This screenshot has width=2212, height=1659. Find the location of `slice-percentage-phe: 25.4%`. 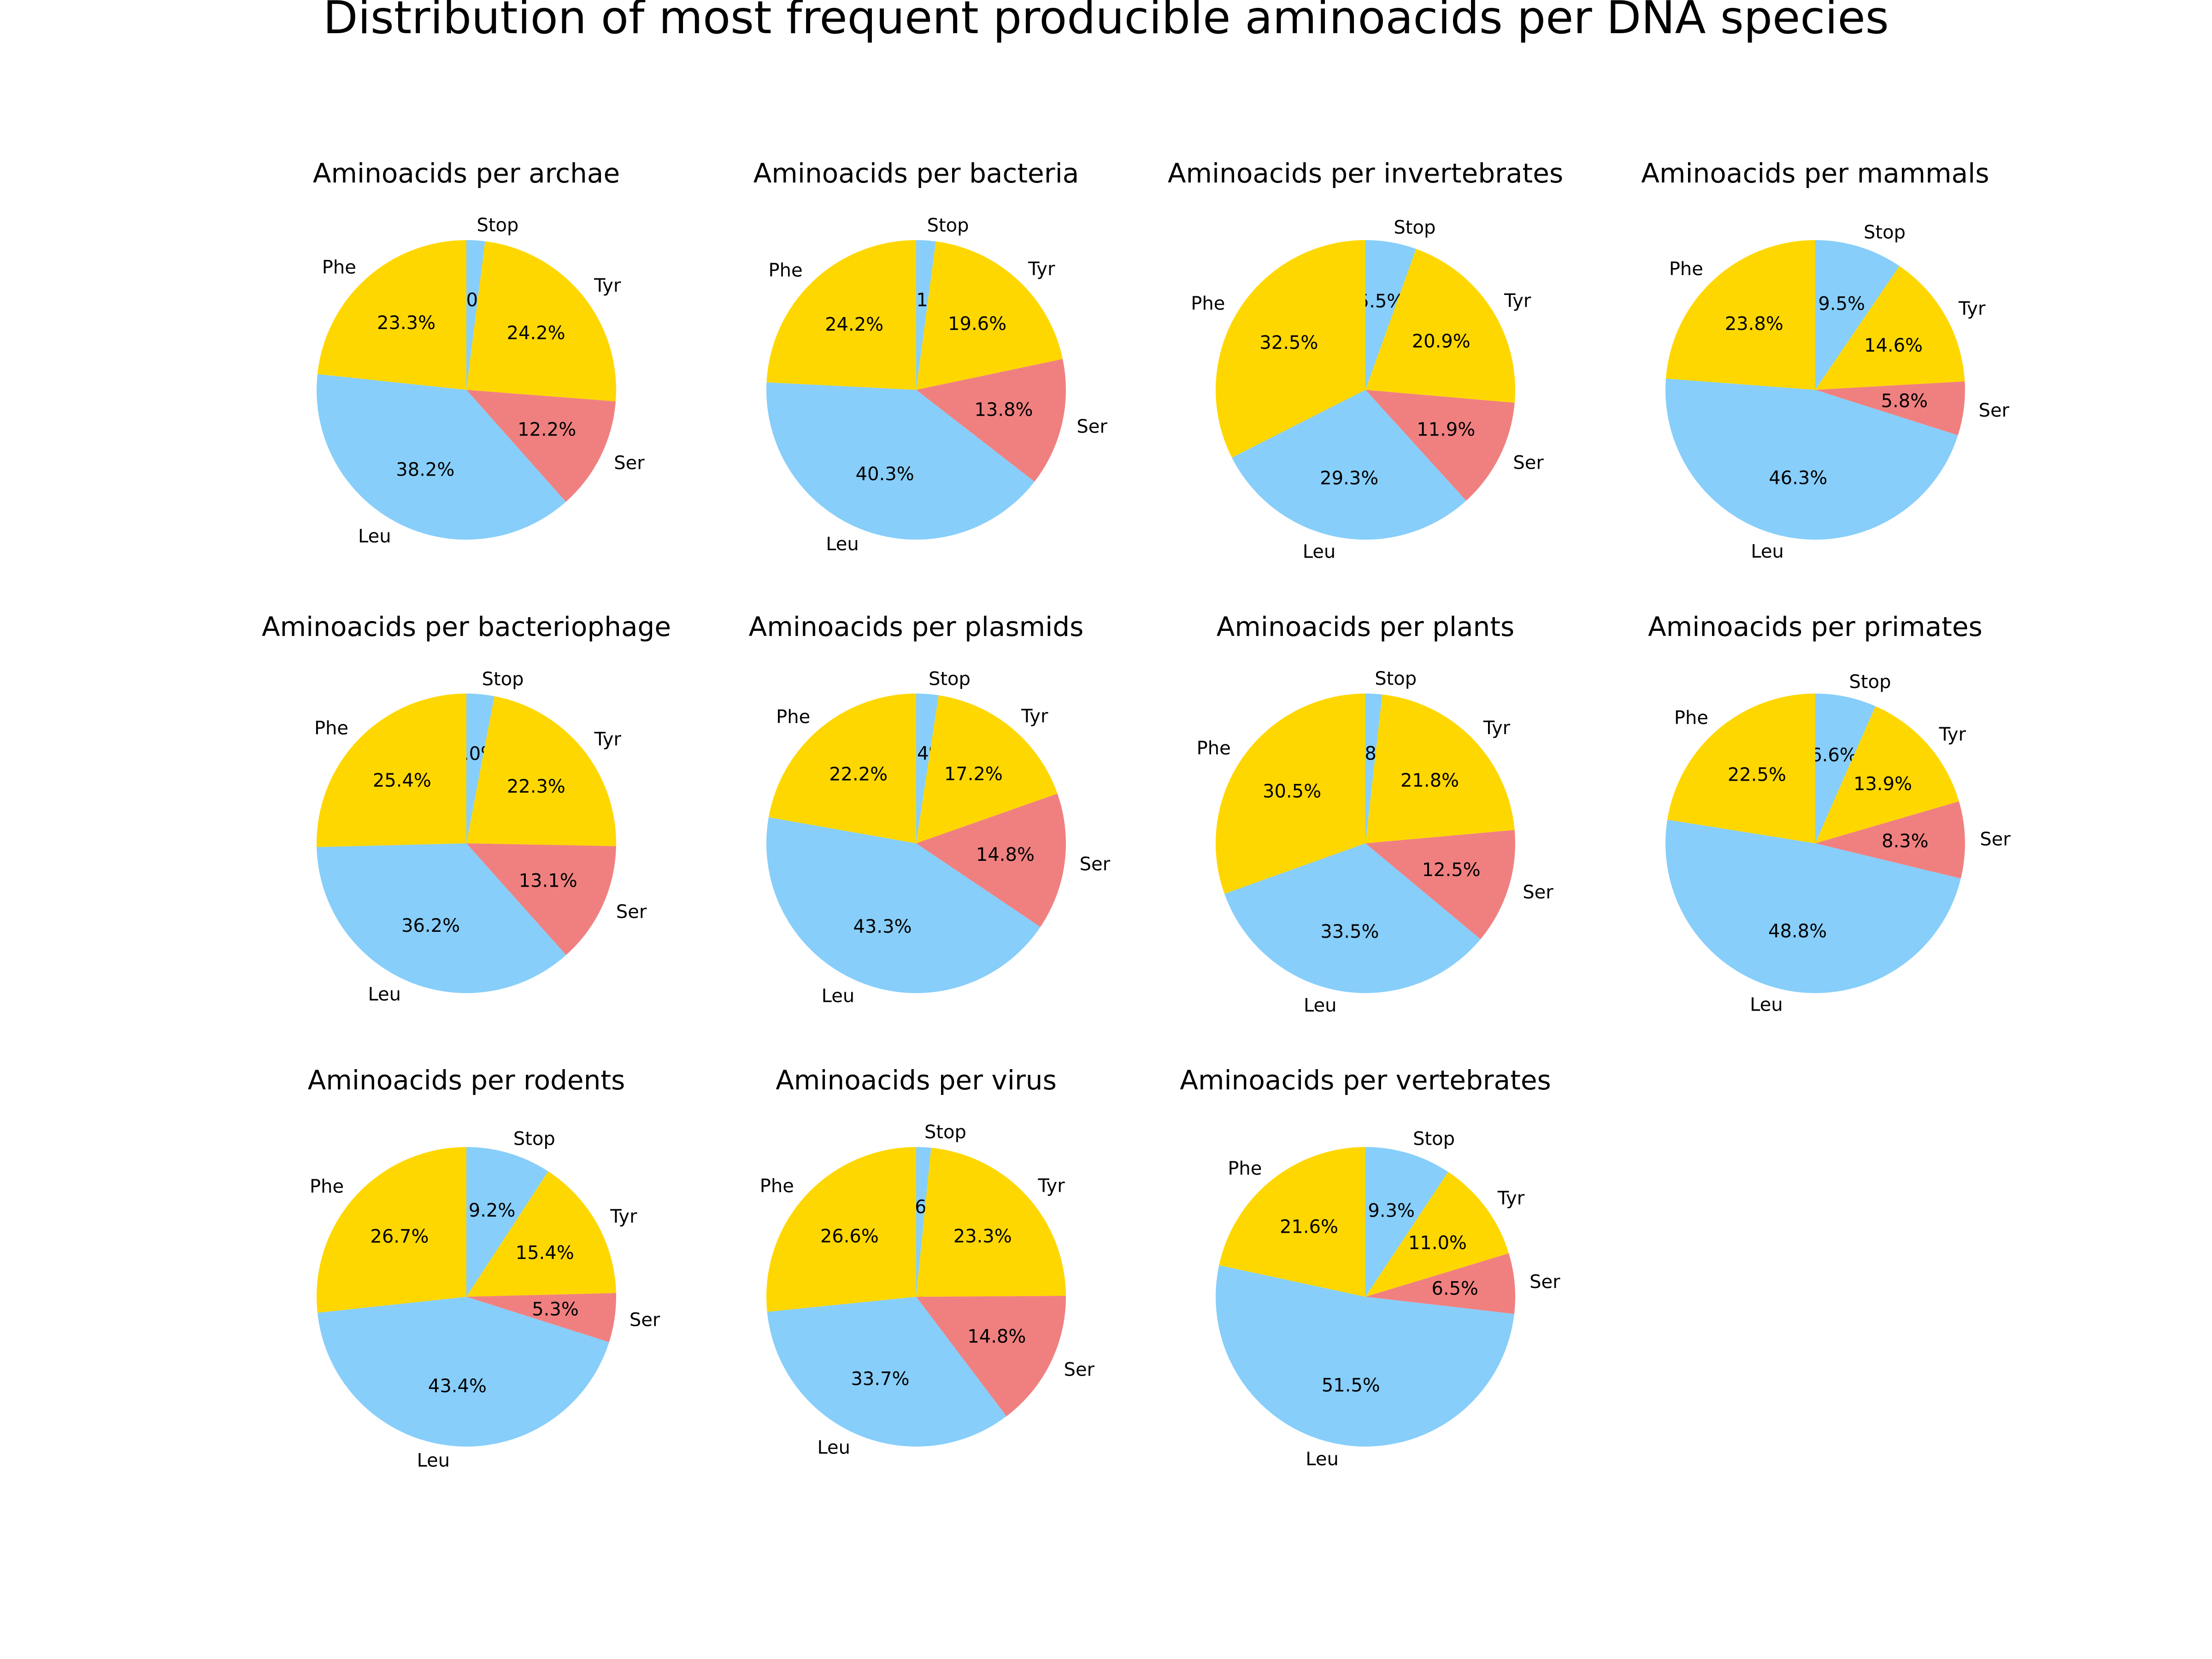

slice-percentage-phe: 25.4% is located at coordinates (402, 780).